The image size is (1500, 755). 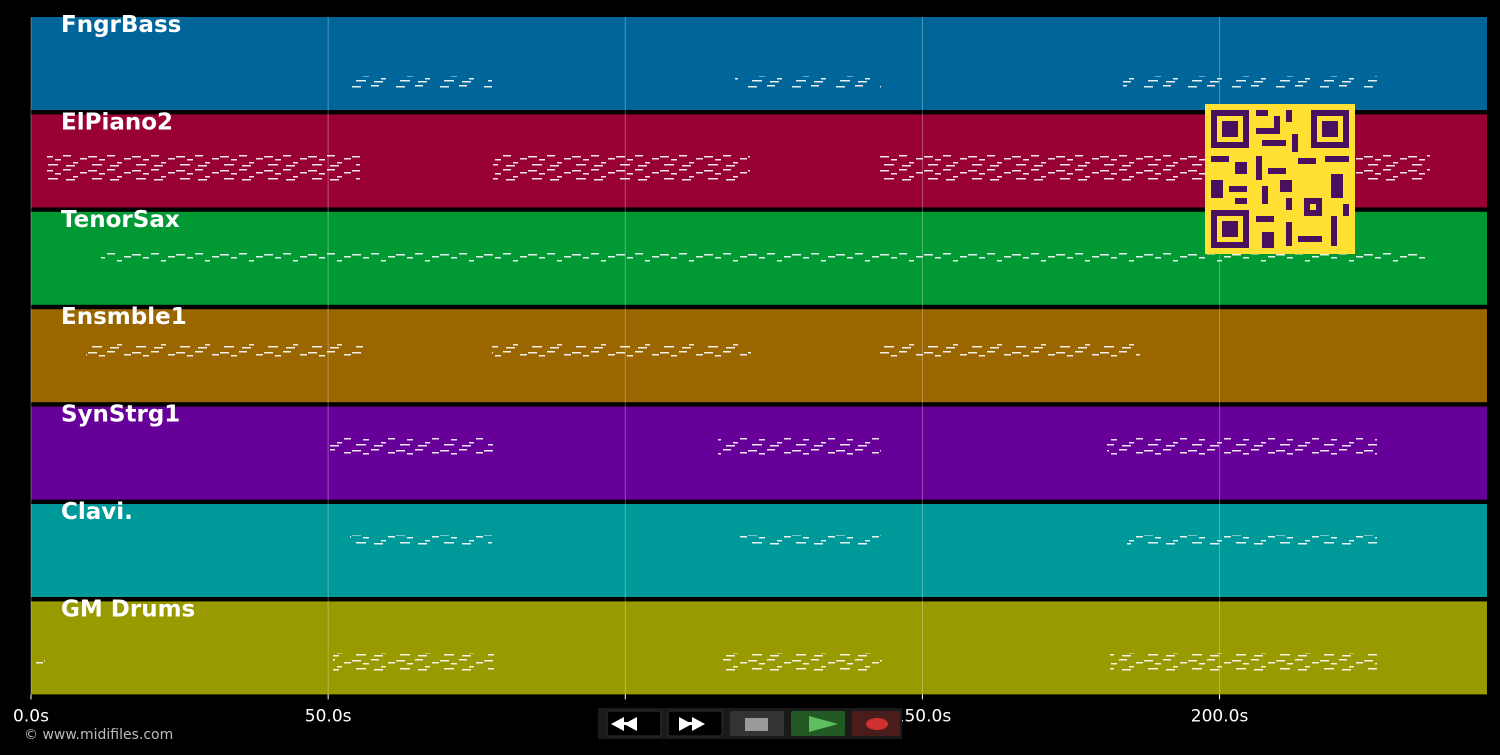 What do you see at coordinates (98, 735) in the screenshot?
I see `copyright: © www.midifiles.com` at bounding box center [98, 735].